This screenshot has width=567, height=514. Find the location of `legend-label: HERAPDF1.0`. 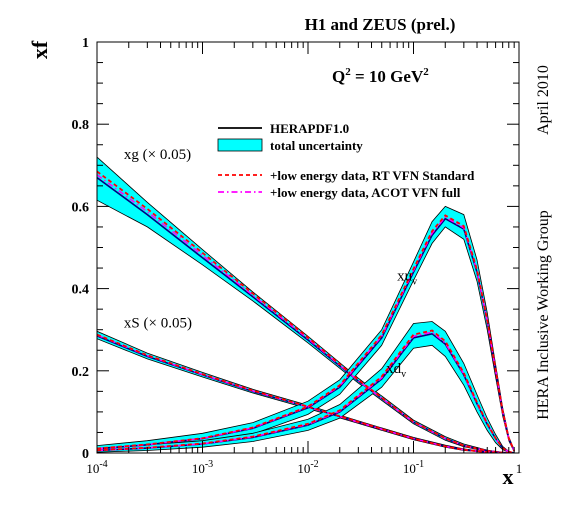

legend-label: HERAPDF1.0 is located at coordinates (309, 128).